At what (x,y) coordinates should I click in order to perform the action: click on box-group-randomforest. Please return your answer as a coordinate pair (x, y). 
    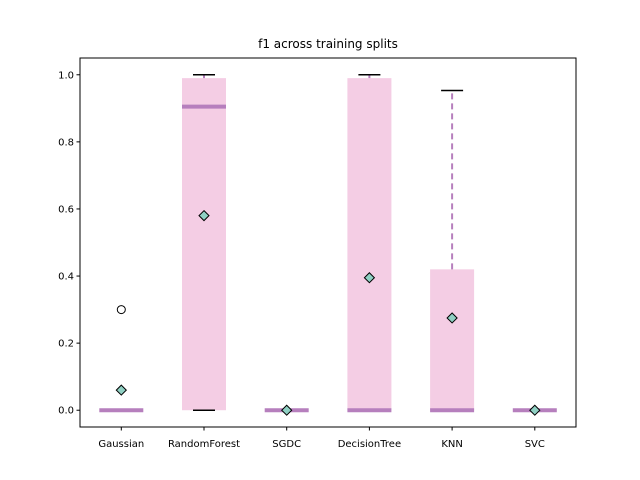
    Looking at the image, I should click on (204, 242).